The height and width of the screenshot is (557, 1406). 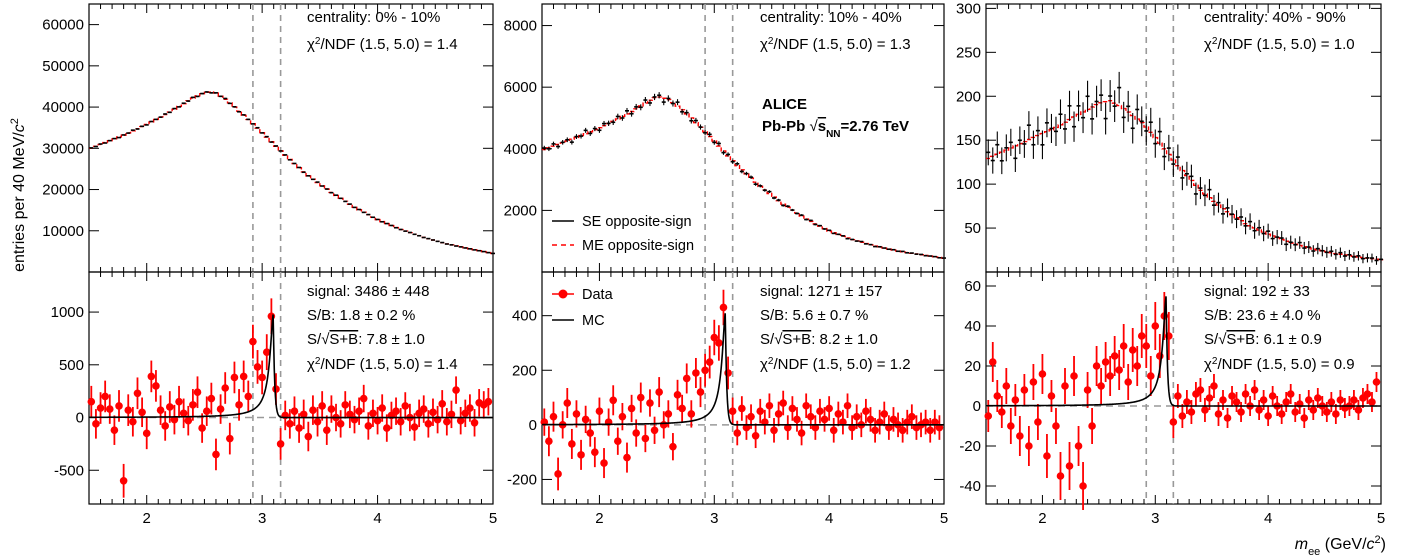 What do you see at coordinates (1183, 351) in the screenshot?
I see `mc-curve` at bounding box center [1183, 351].